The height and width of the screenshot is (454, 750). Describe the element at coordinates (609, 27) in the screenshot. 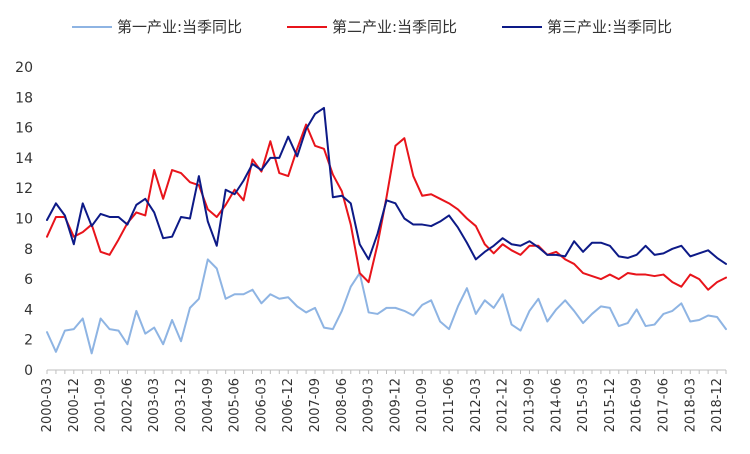

I see `legend-label: 第三产业:当季同比` at that location.